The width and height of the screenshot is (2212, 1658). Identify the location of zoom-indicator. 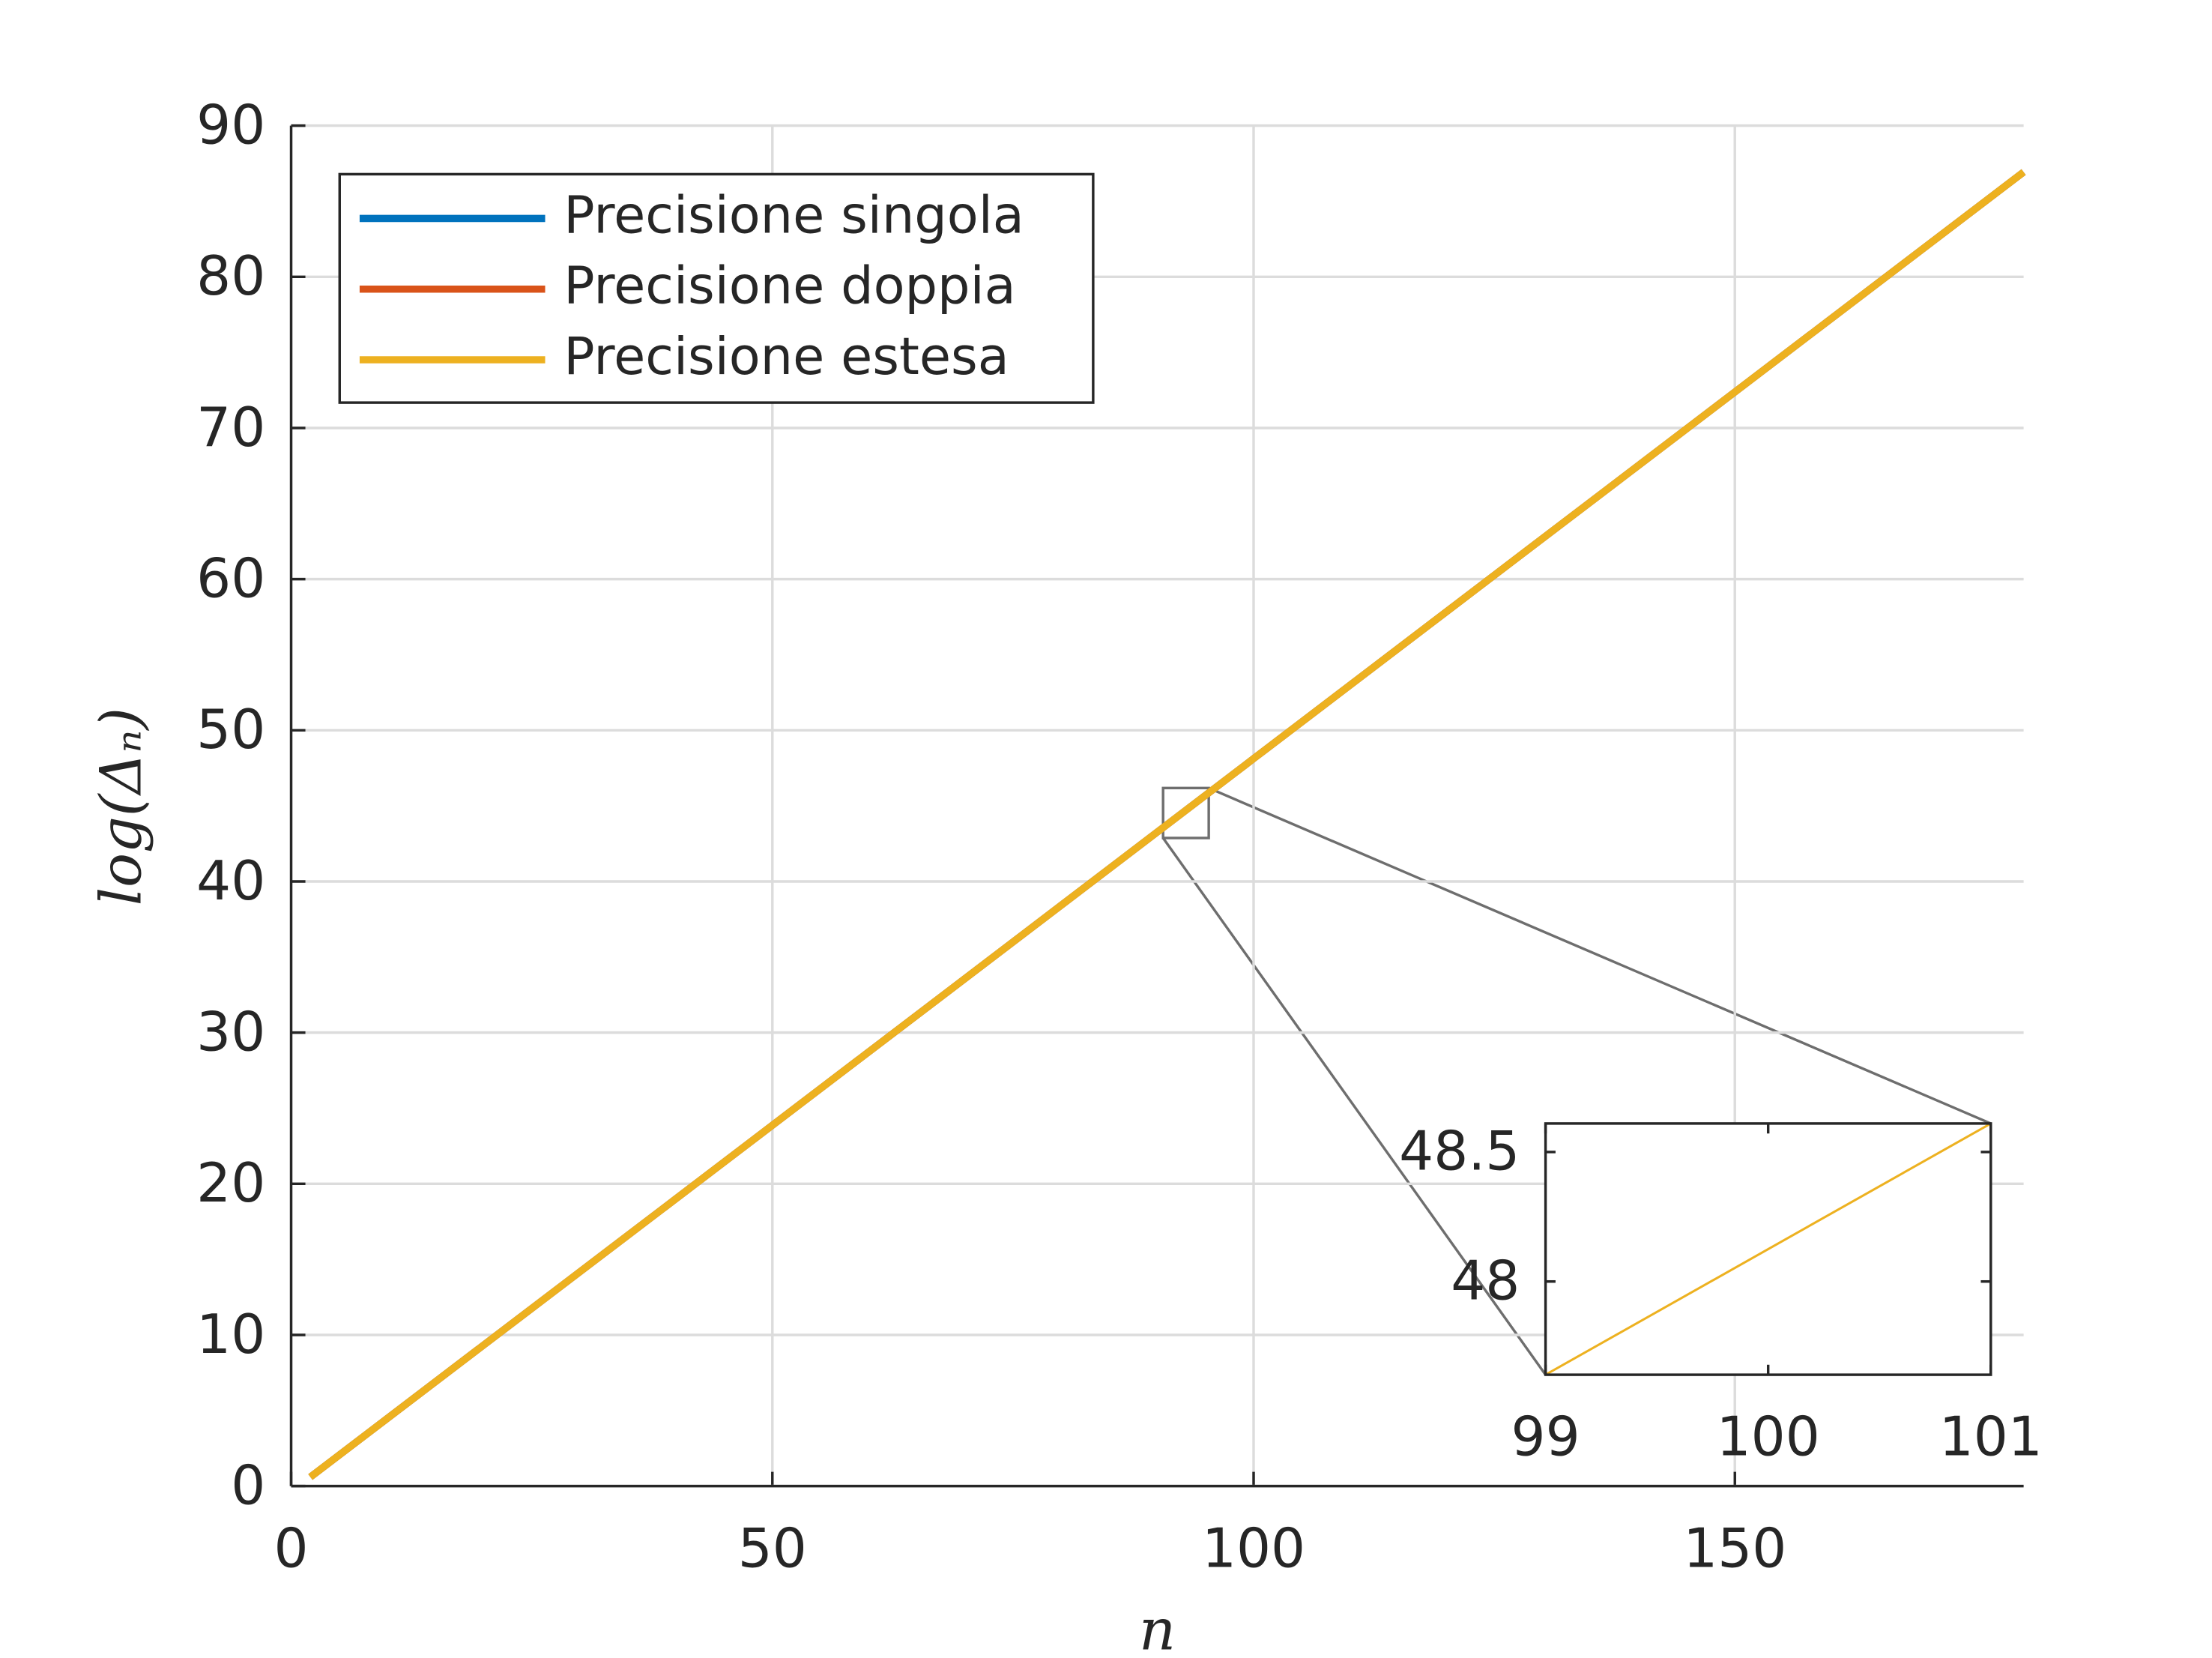
(1577, 1081).